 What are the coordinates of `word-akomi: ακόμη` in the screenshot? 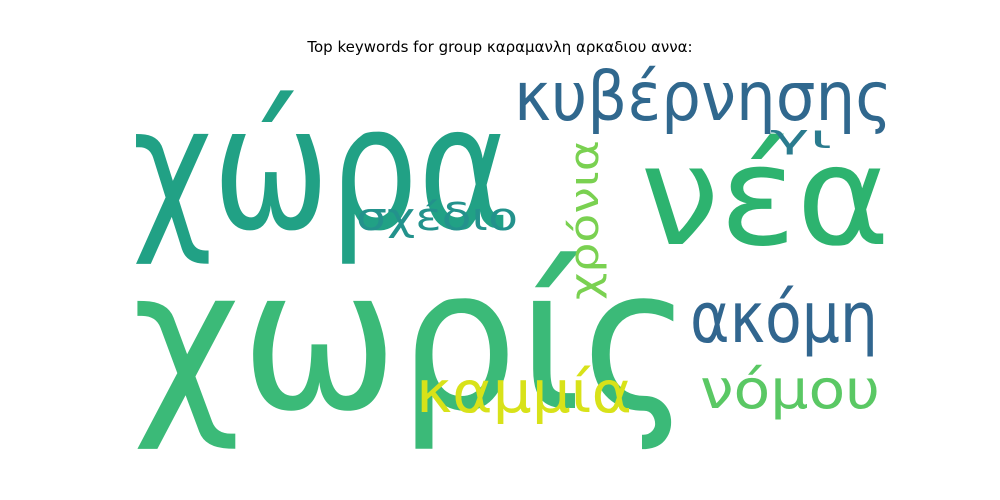 It's located at (784, 318).